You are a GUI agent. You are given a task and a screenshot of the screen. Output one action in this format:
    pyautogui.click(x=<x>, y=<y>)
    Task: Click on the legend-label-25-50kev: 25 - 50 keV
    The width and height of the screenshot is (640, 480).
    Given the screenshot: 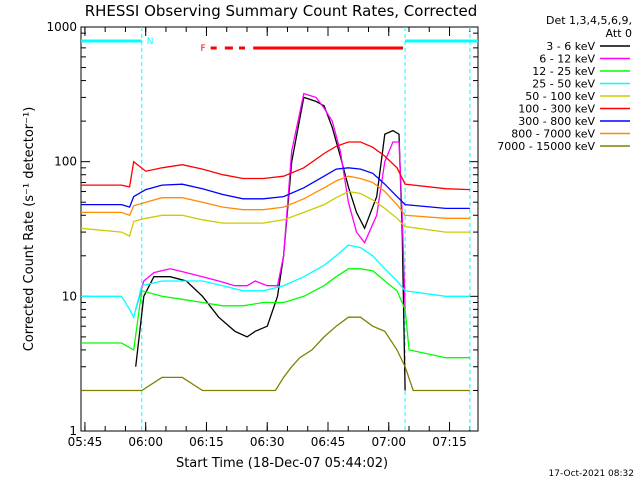 What is the action you would take?
    pyautogui.click(x=563, y=84)
    